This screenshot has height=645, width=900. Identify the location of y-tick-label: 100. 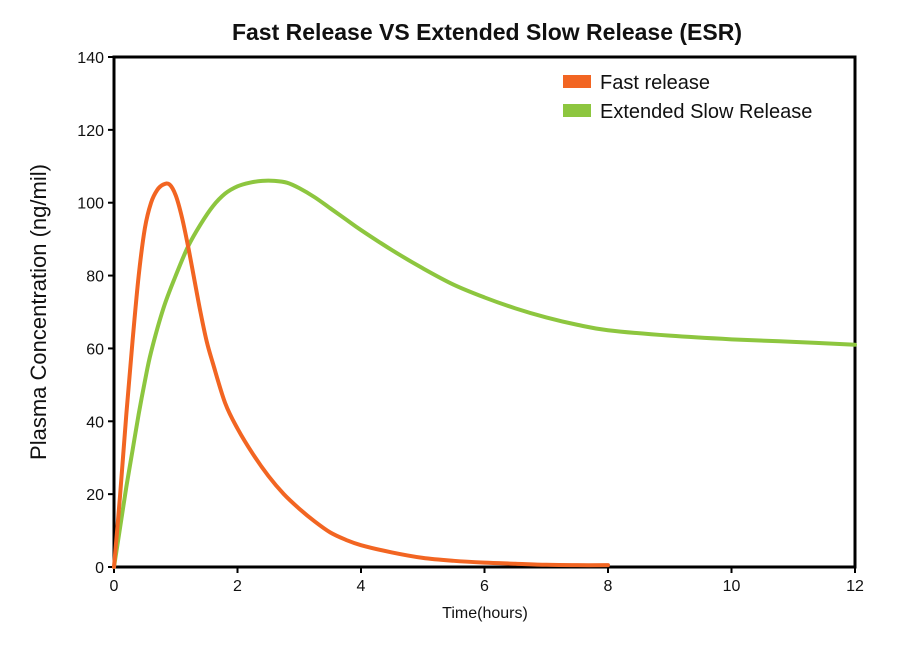
(90, 204).